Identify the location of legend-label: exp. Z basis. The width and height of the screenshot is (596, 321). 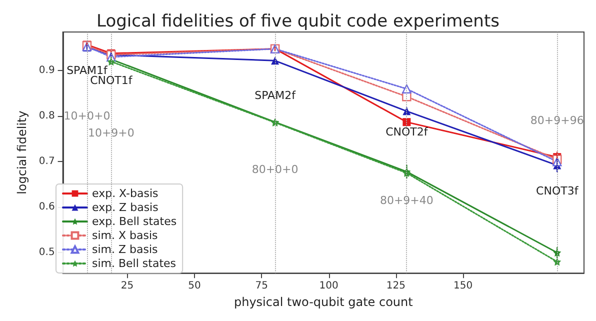
(125, 207).